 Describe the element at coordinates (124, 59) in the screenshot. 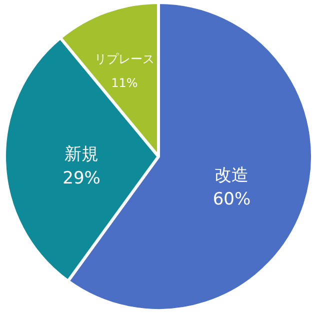

I see `slice-label: リプレース` at that location.